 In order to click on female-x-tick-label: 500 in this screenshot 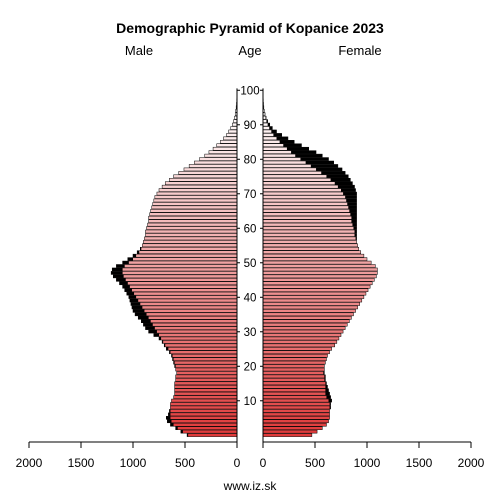, I will do `click(315, 463)`.